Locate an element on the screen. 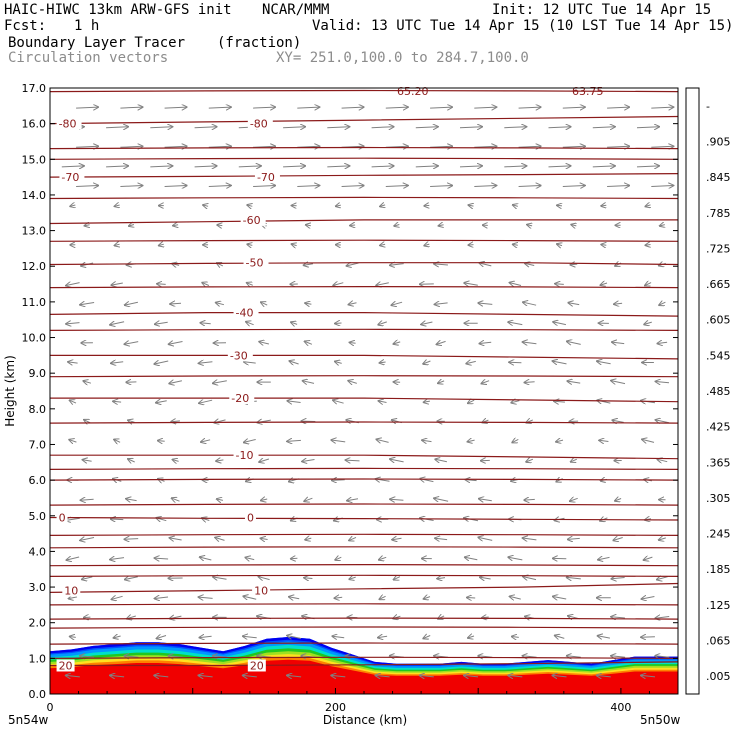 The width and height of the screenshot is (740, 740). org-label: NCAR/MMM is located at coordinates (296, 10).